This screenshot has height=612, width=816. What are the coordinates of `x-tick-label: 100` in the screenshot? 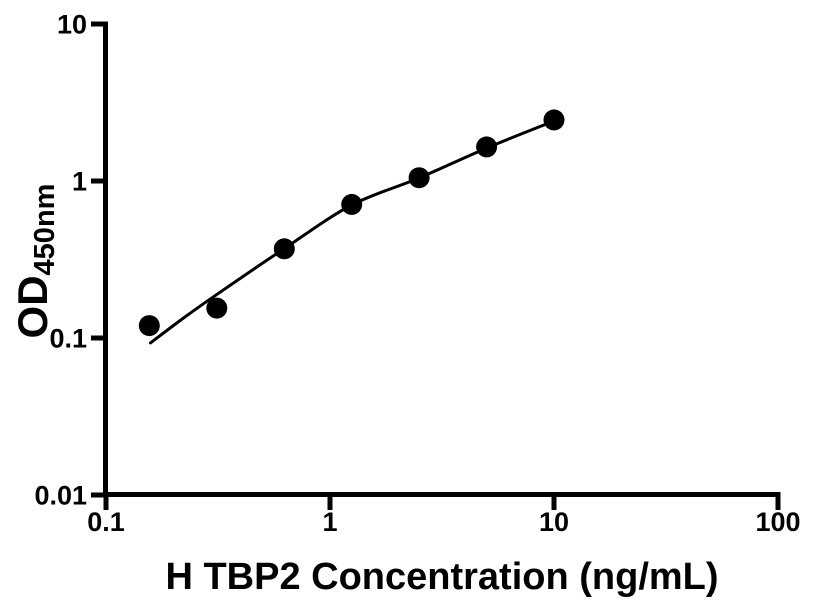 It's located at (777, 522).